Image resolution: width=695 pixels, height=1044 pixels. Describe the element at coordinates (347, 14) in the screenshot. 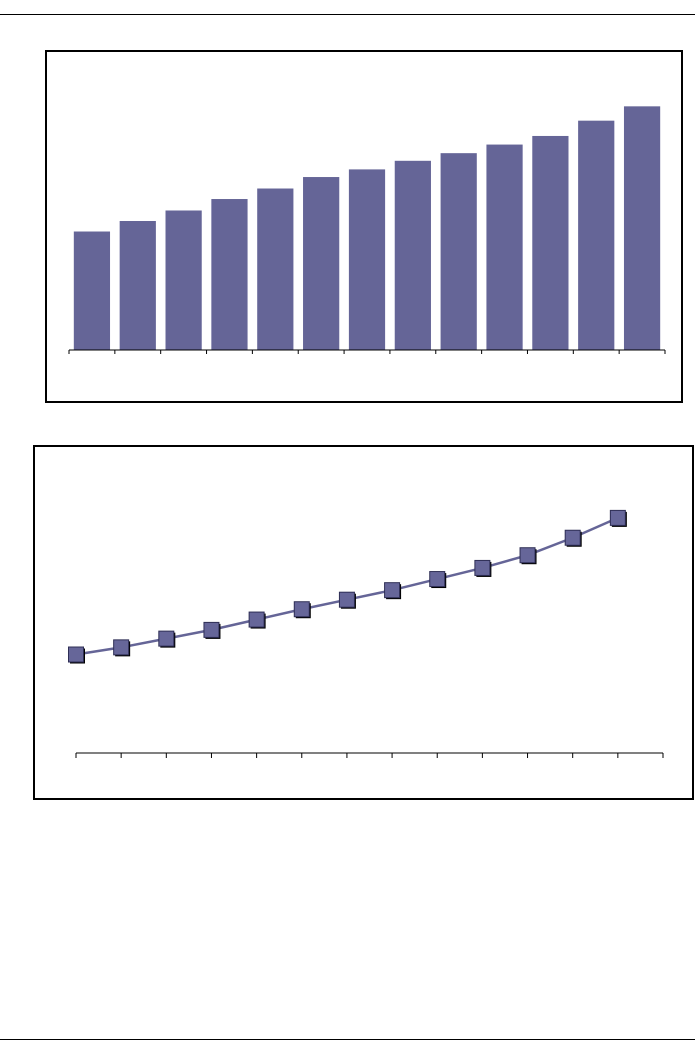

I see `top-rule` at that location.